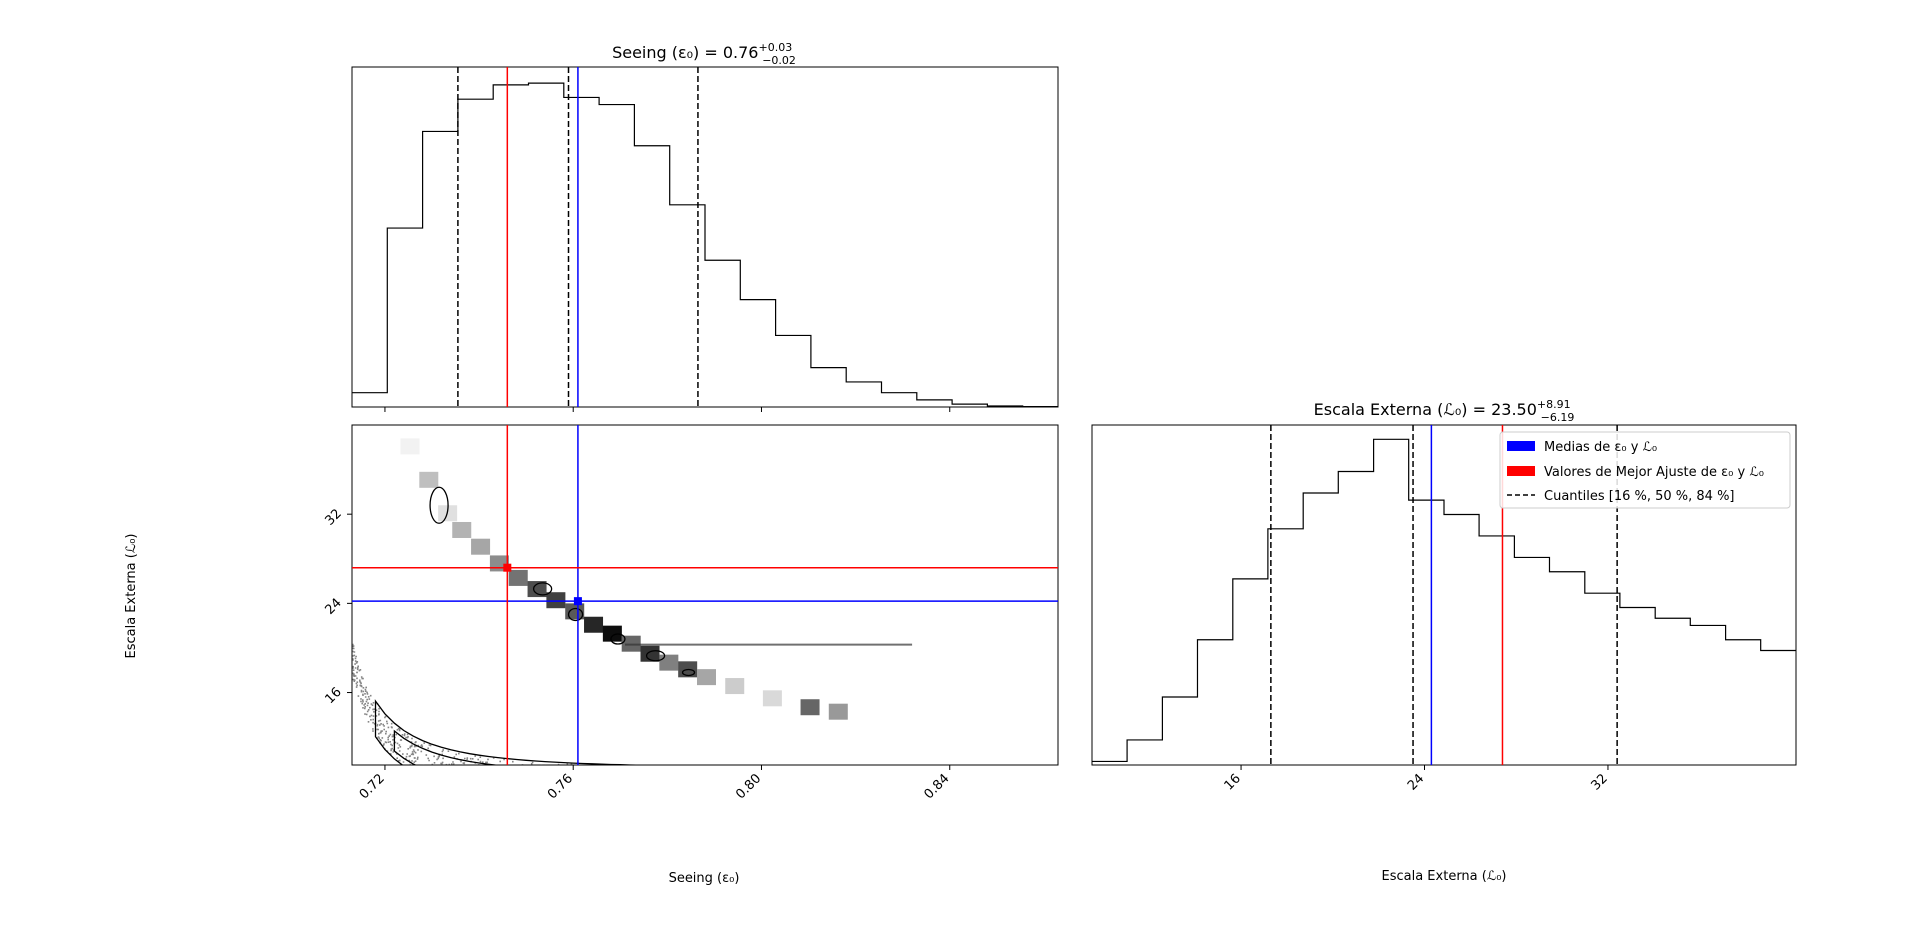  What do you see at coordinates (1654, 472) in the screenshot?
I see `legend-bestfit-label: Valores de Mejor Ajuste de ε₀ y ℒ₀` at bounding box center [1654, 472].